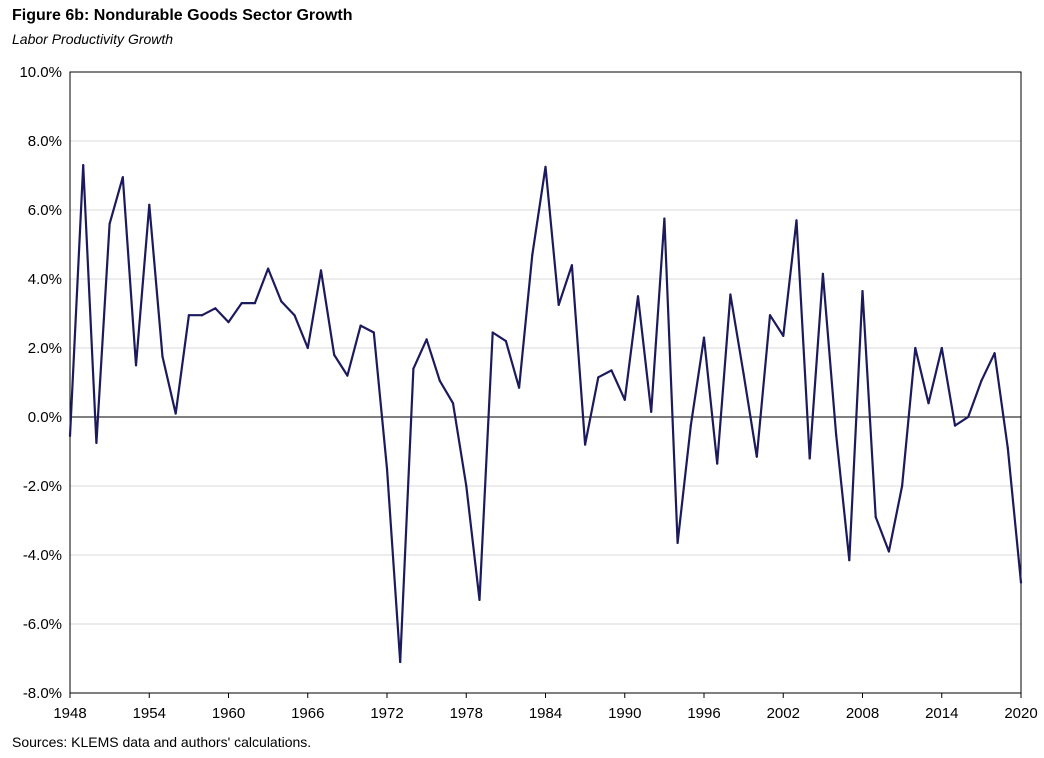 Image resolution: width=1044 pixels, height=758 pixels. Describe the element at coordinates (783, 713) in the screenshot. I see `x-tick-label: 2002` at that location.